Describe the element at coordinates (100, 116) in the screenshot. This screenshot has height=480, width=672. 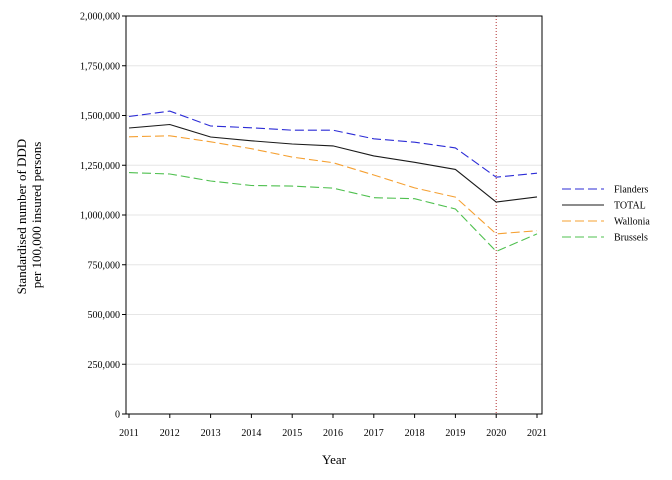
I see `y-tick-label: 1,500,000` at that location.